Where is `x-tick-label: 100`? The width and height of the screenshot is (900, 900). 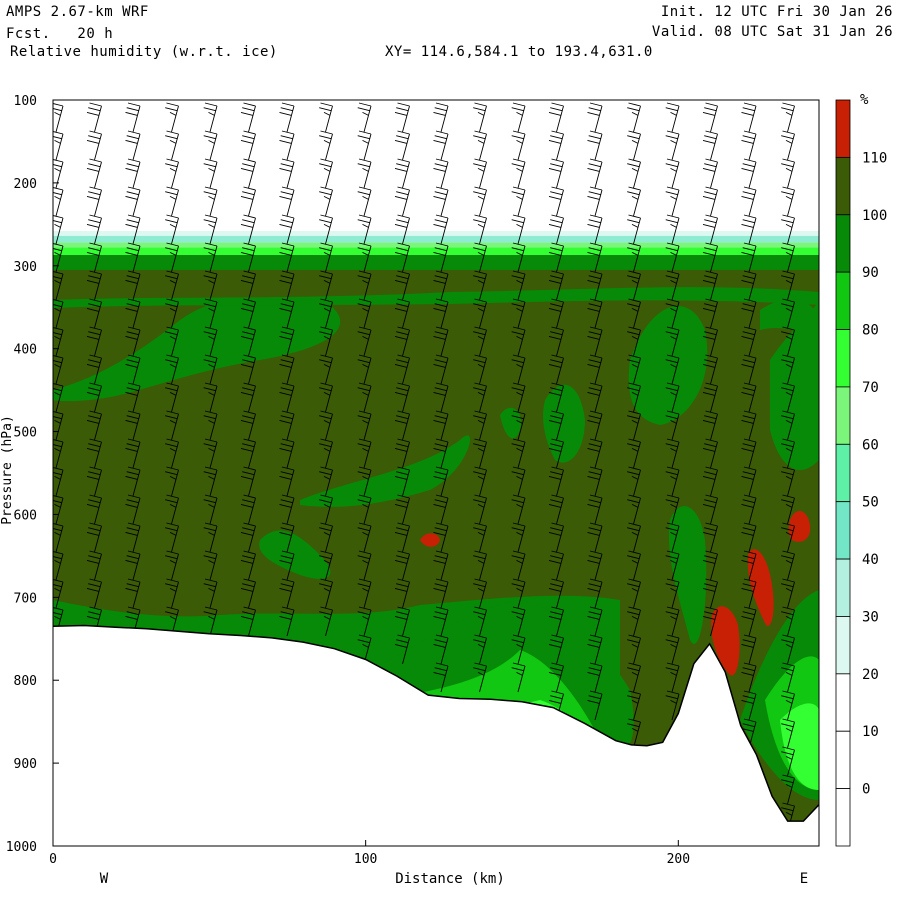 x-tick-label: 100 is located at coordinates (365, 859).